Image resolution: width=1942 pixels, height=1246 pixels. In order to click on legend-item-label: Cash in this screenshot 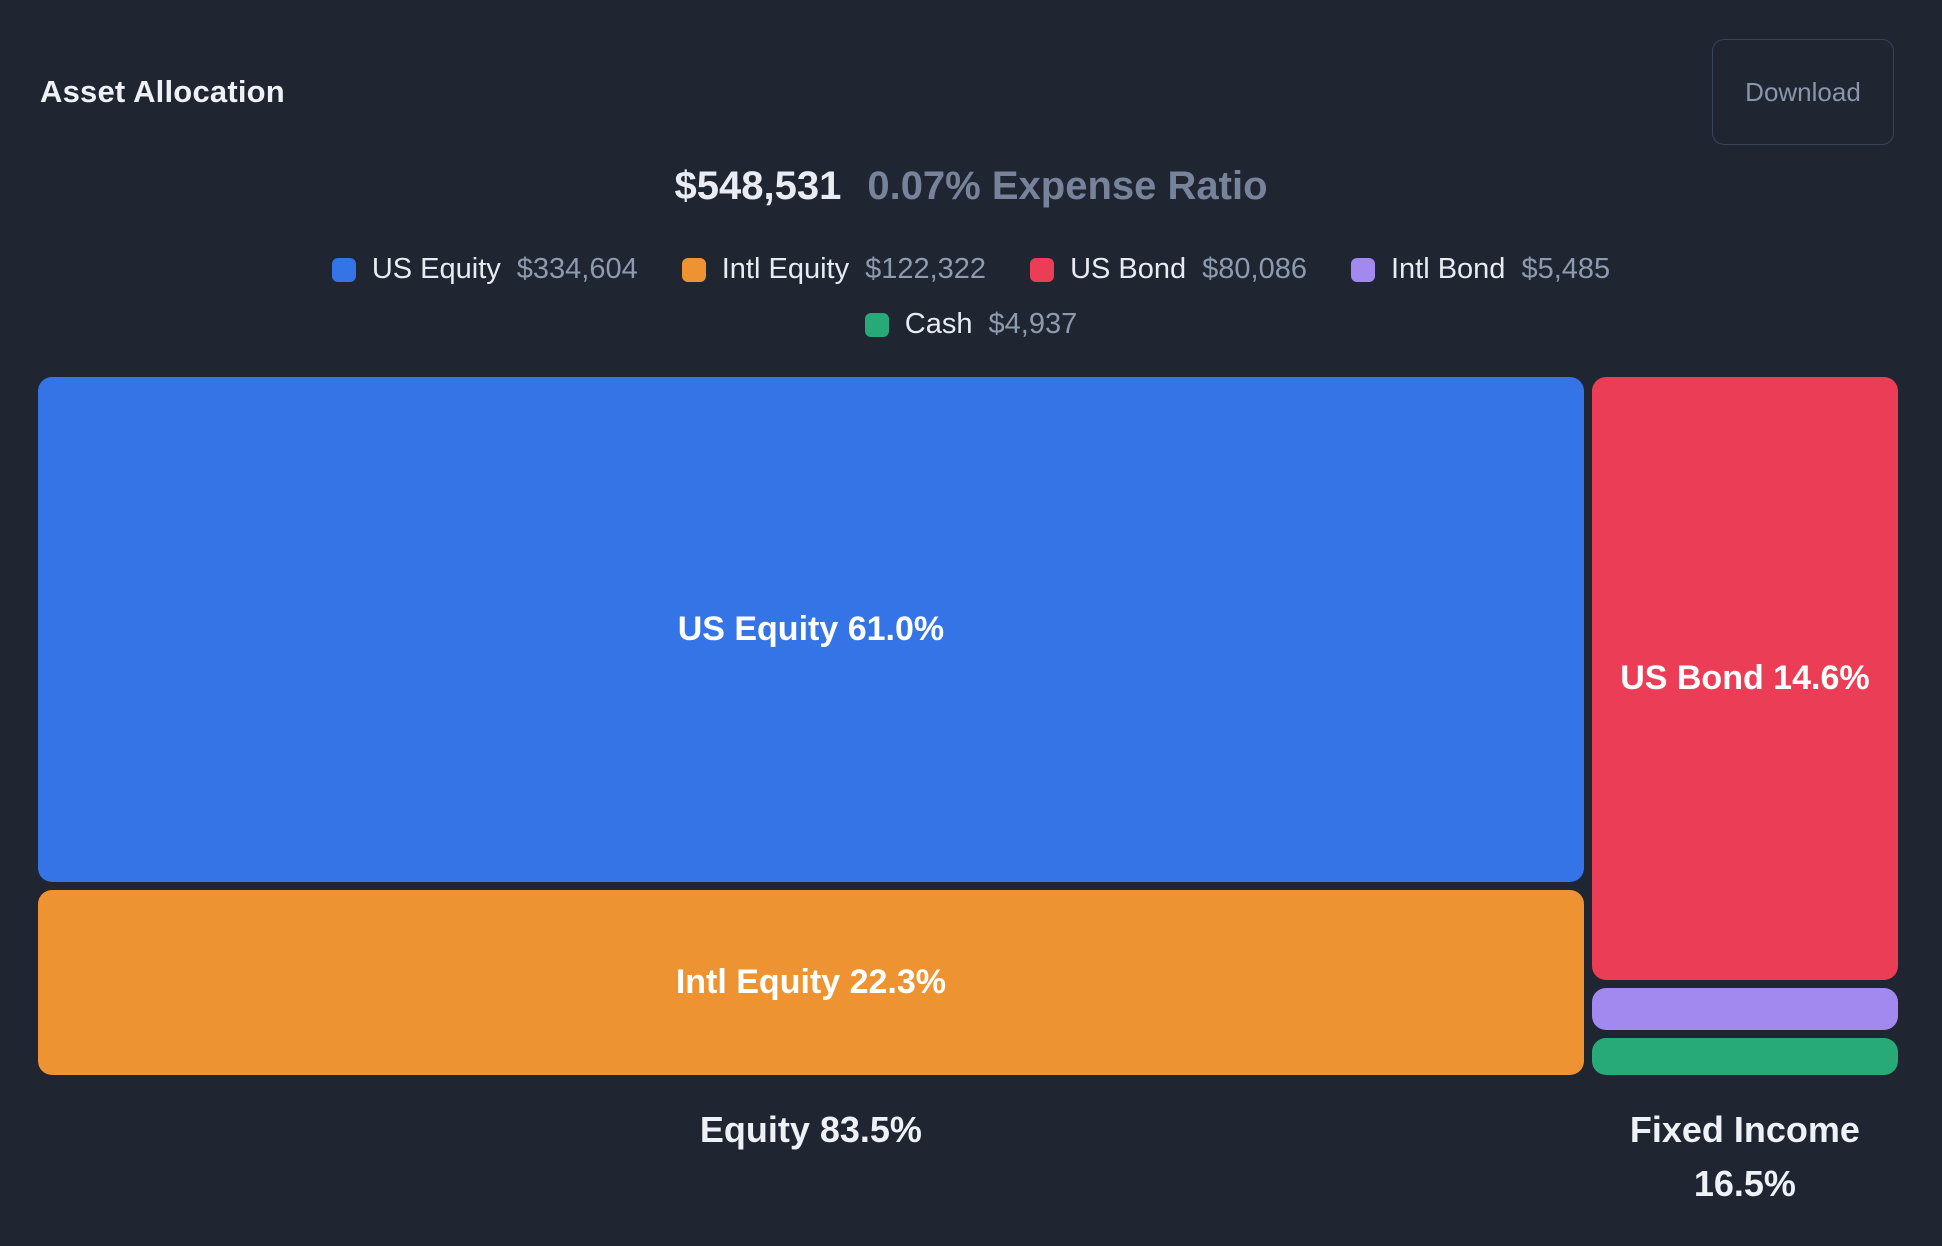, I will do `click(938, 324)`.